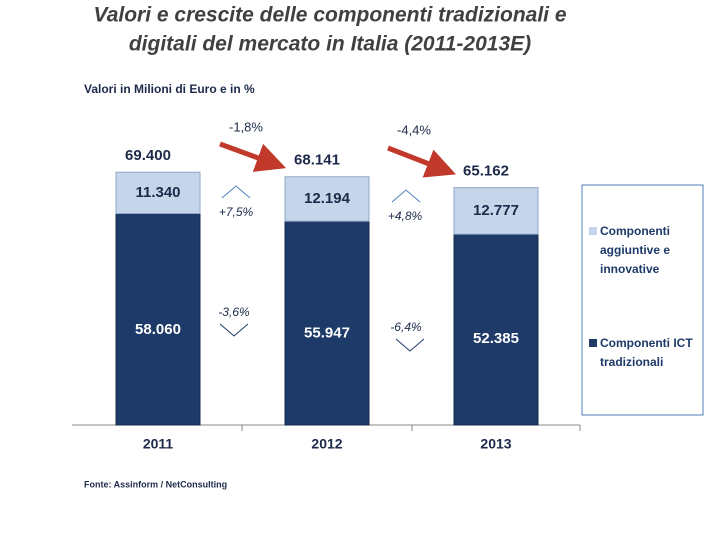  I want to click on total-label: 68.141, so click(317, 160).